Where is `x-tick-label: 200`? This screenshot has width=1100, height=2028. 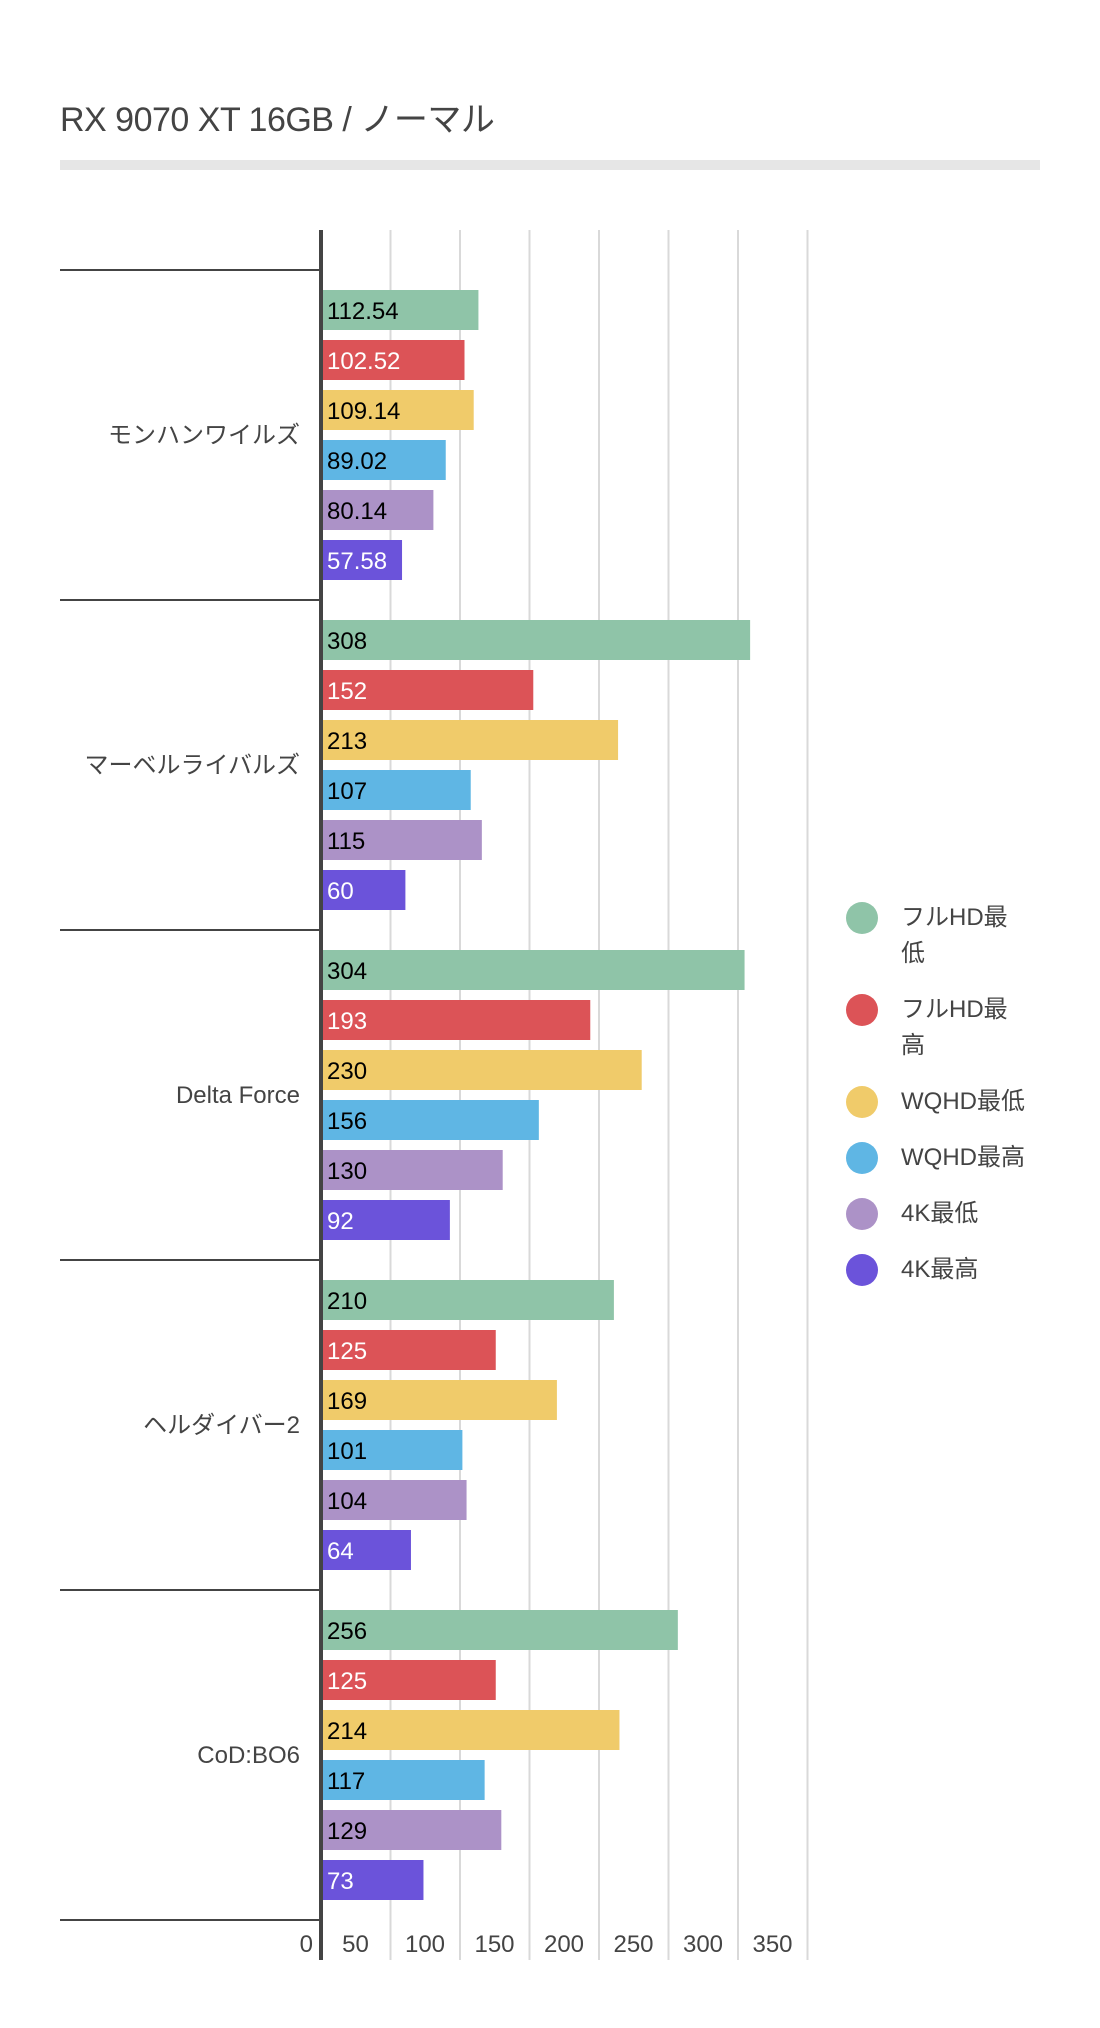
x-tick-label: 200 is located at coordinates (564, 1944).